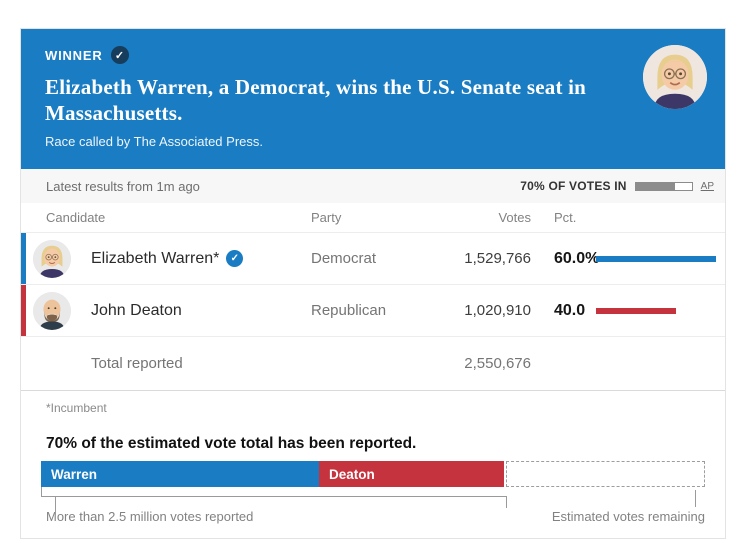 This screenshot has width=751, height=543. Describe the element at coordinates (55, 504) in the screenshot. I see `left-leader-line` at that location.